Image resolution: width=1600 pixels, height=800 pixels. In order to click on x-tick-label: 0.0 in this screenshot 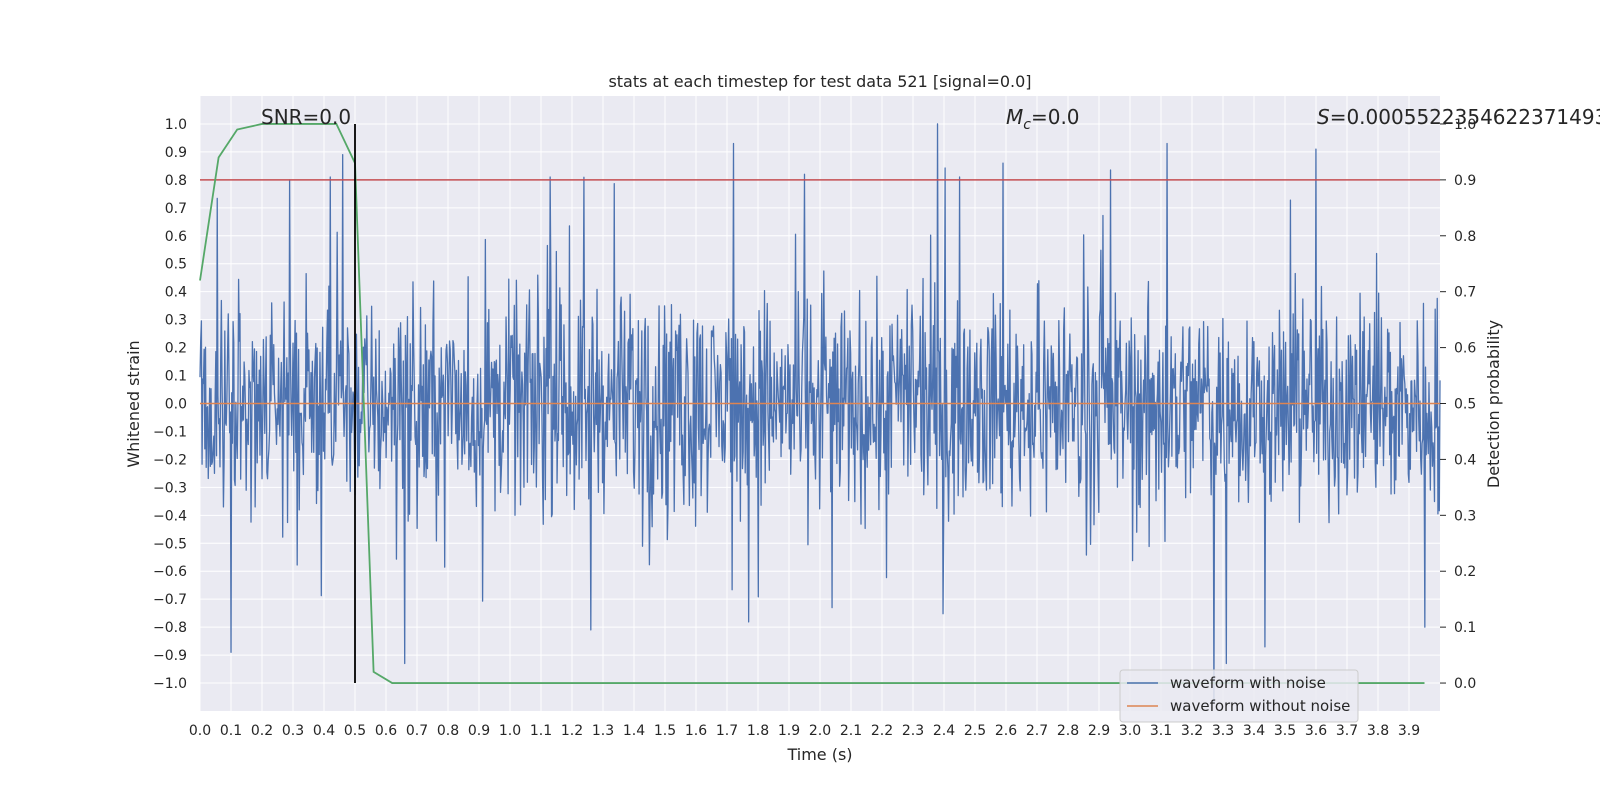, I will do `click(200, 731)`.